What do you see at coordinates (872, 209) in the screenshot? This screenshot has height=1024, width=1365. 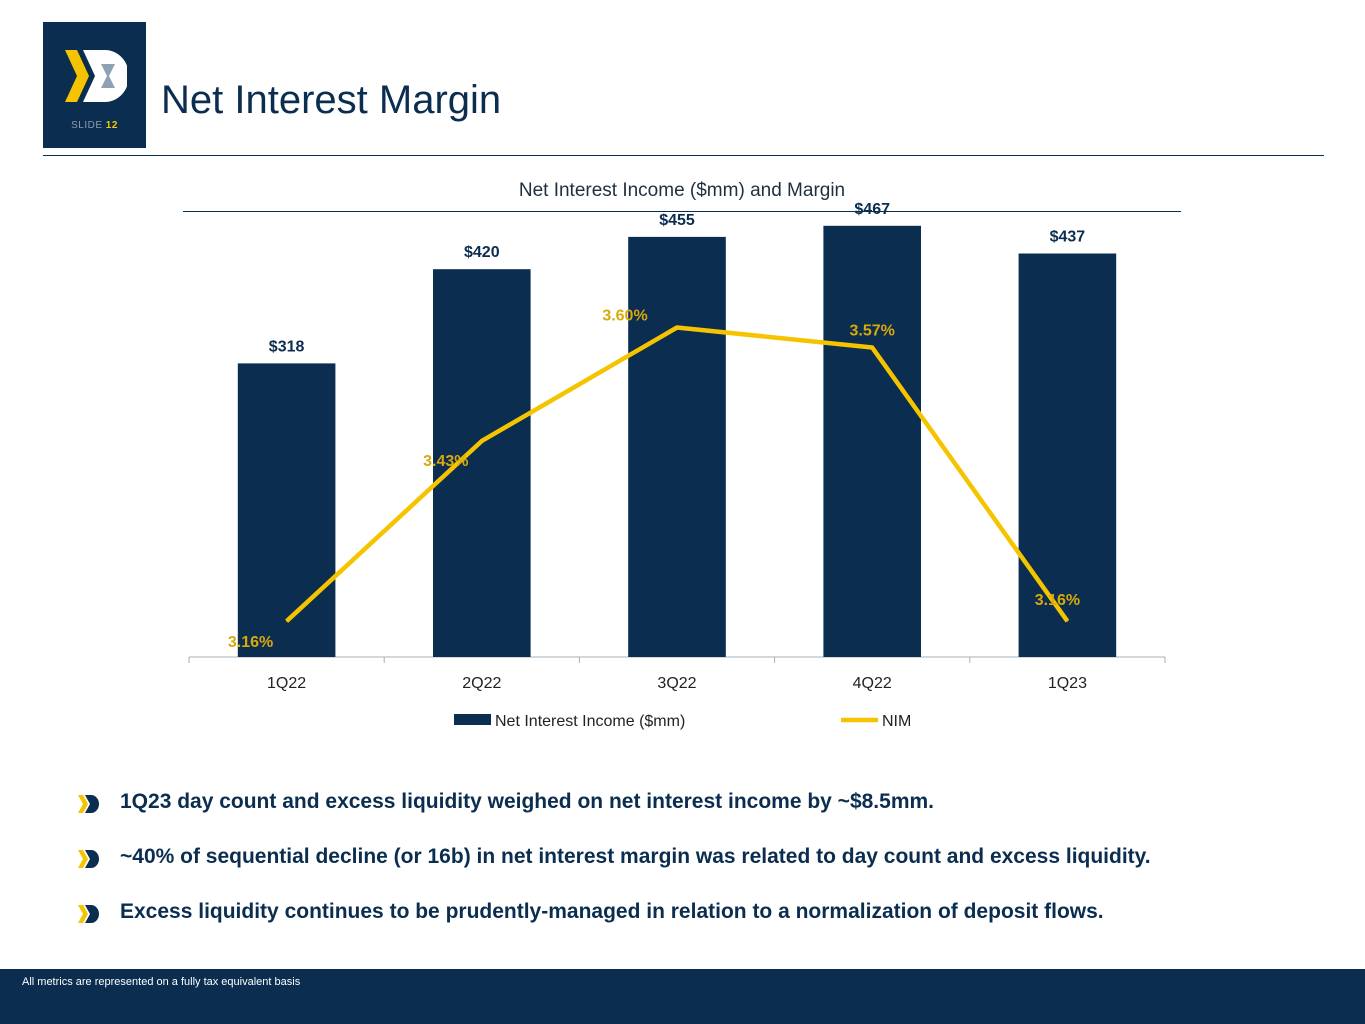 I see `bar-value-label: $467` at bounding box center [872, 209].